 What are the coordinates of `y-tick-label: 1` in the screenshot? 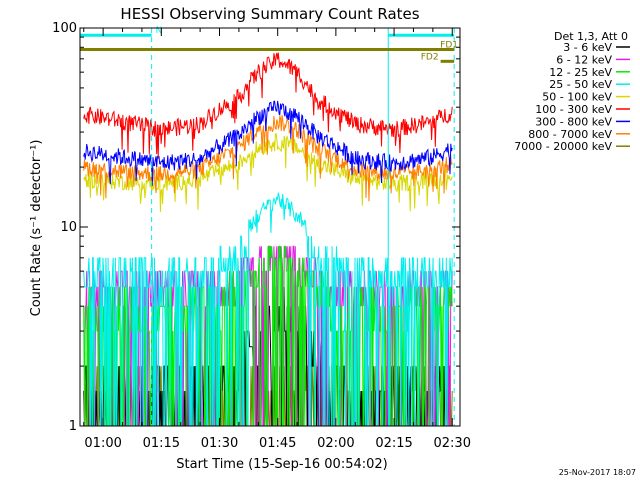 It's located at (73, 426).